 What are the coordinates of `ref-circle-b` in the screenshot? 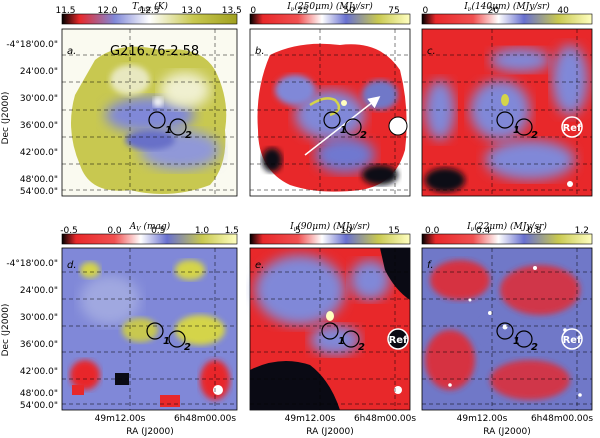 It's located at (398, 126).